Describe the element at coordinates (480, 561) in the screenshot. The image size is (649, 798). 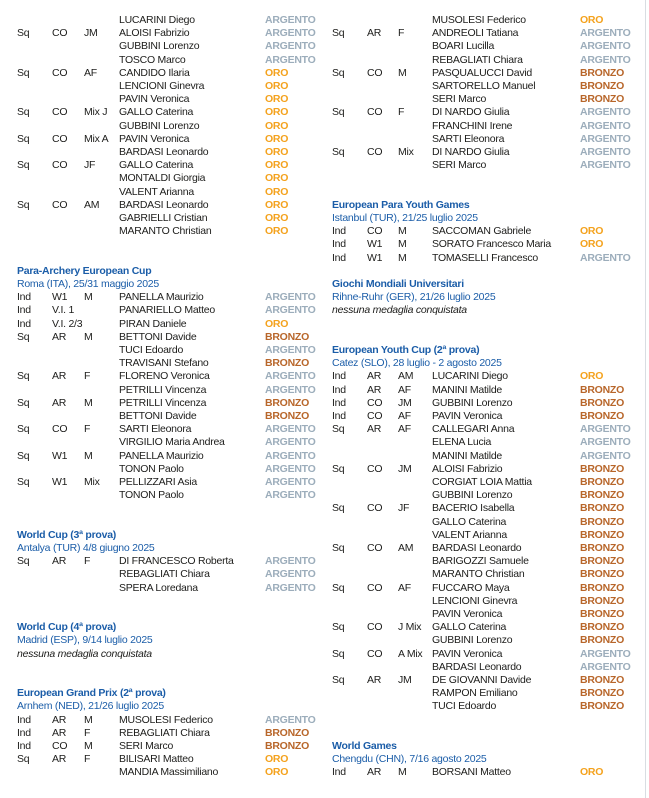
I see `row-name: BARIGOZZI Samuele` at that location.